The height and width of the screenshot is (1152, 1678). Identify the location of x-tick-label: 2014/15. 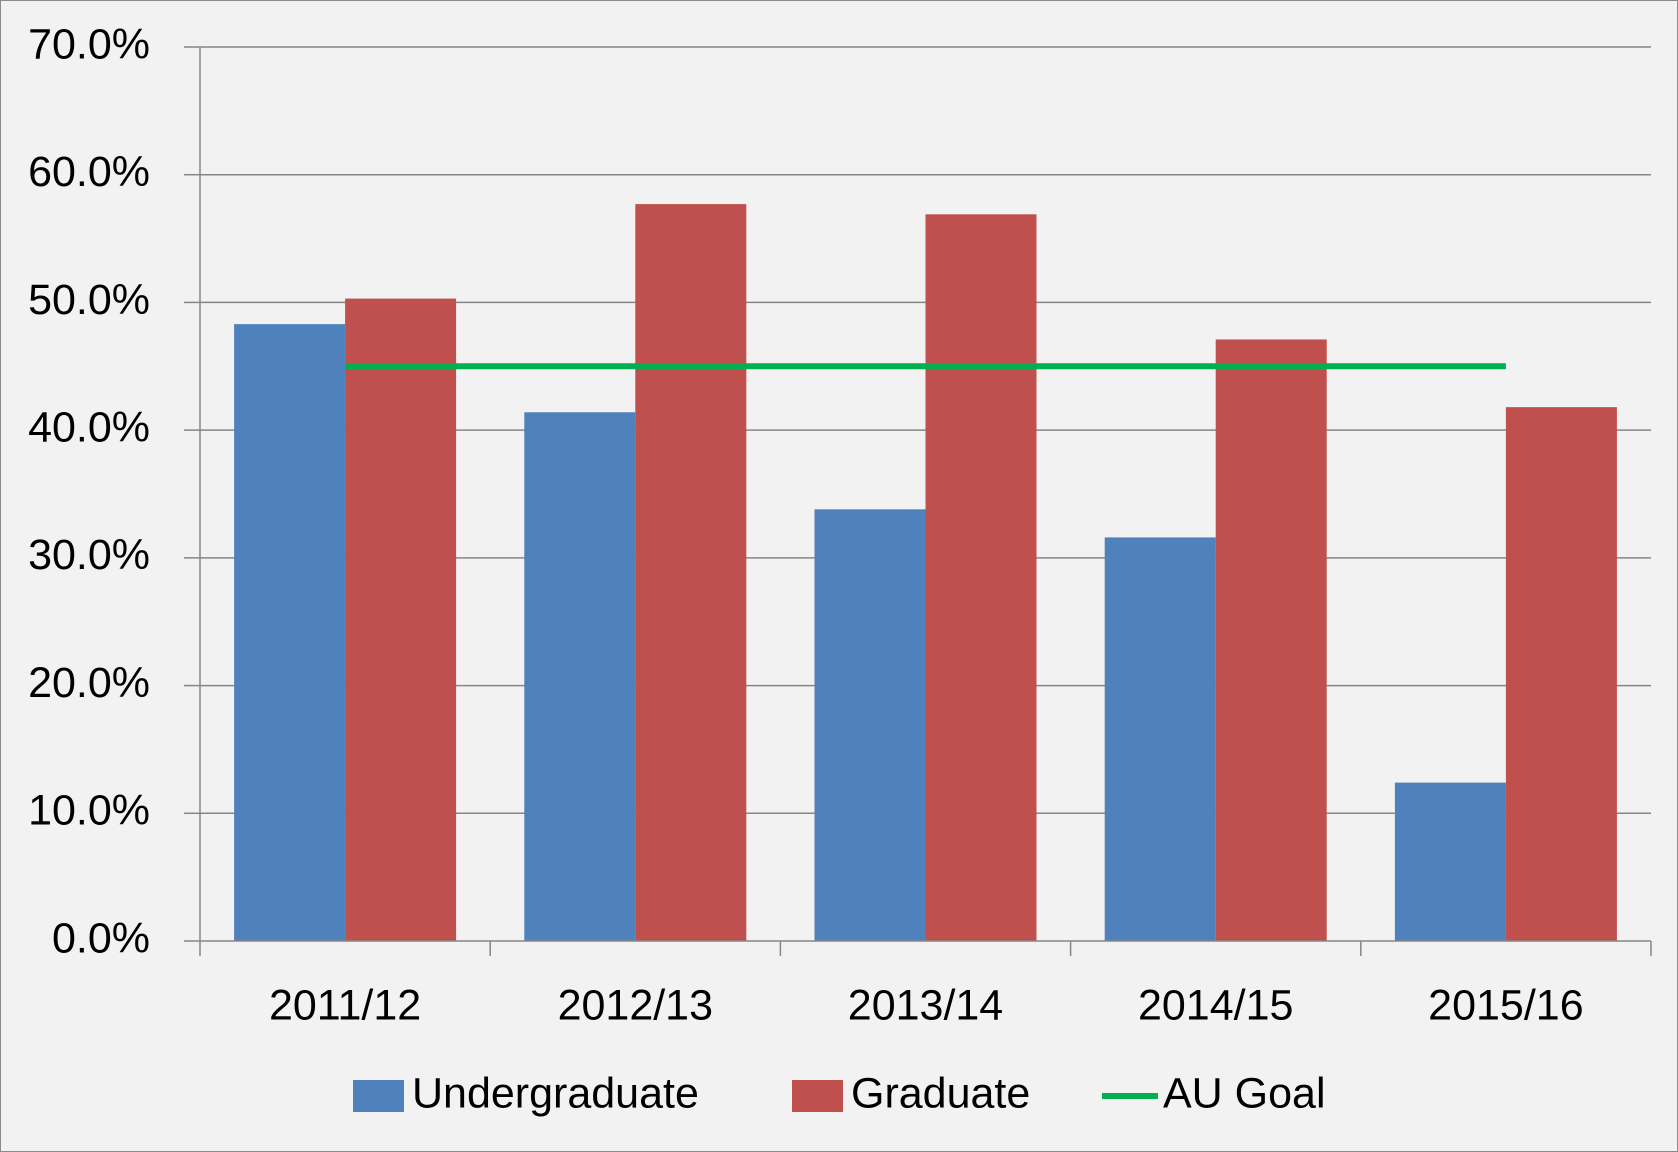
(1215, 1005).